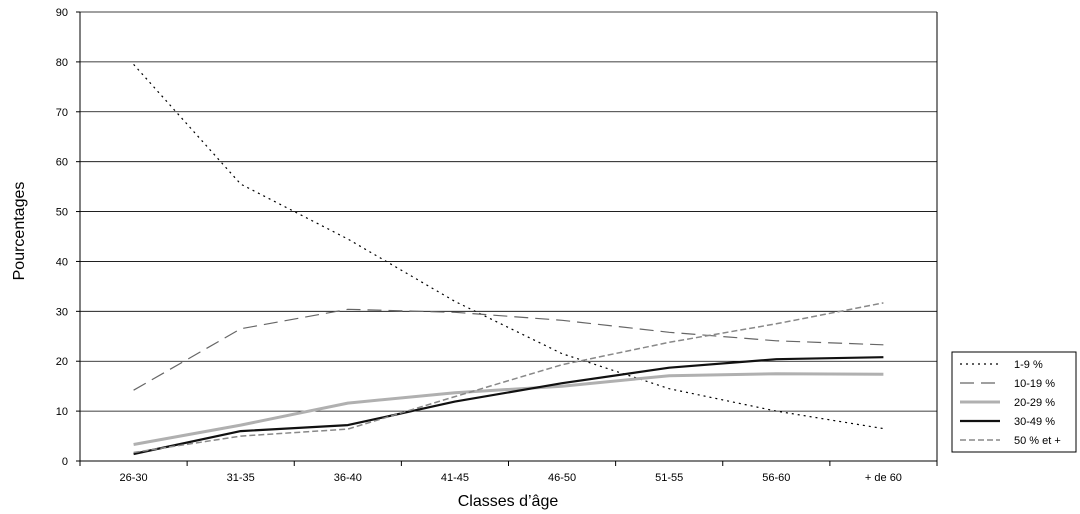 The width and height of the screenshot is (1080, 514). I want to click on legend-label: 20-29 %, so click(1034, 403).